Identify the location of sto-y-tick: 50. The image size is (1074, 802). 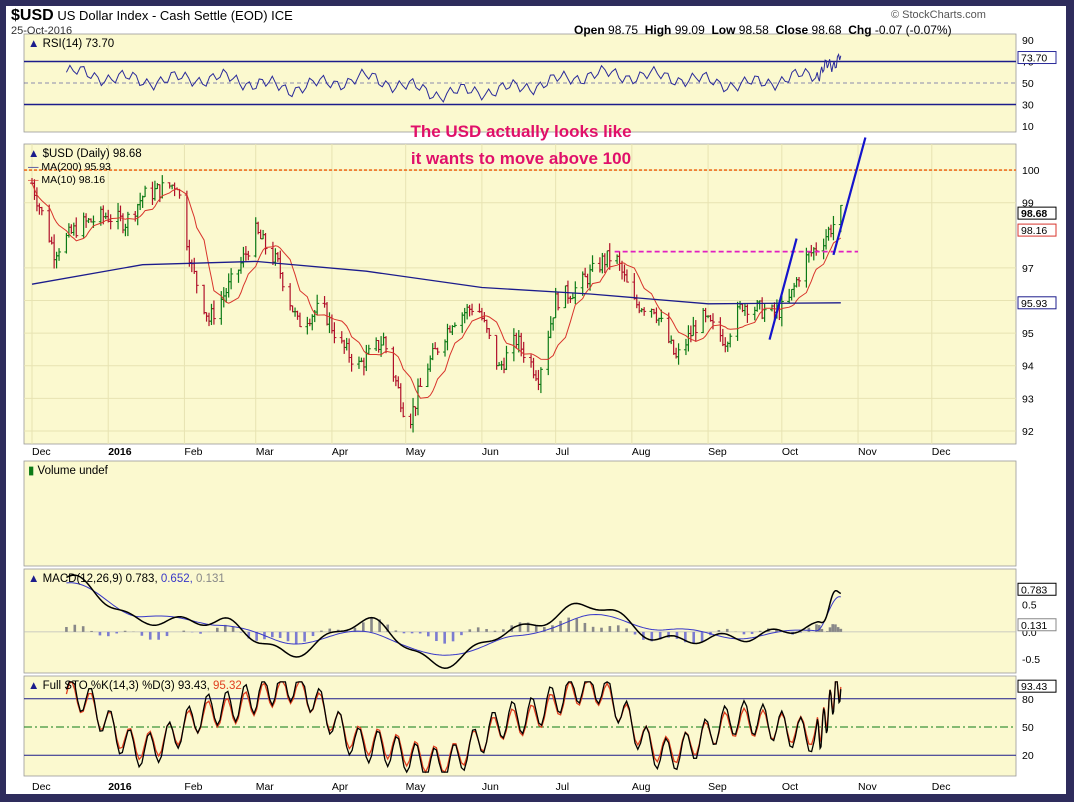
(1028, 728).